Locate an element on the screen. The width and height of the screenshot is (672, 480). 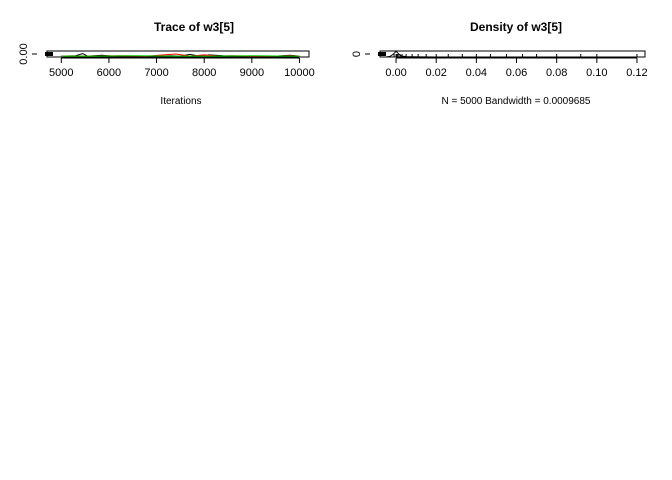
trace-y-axis: 0.00 is located at coordinates (27, 54).